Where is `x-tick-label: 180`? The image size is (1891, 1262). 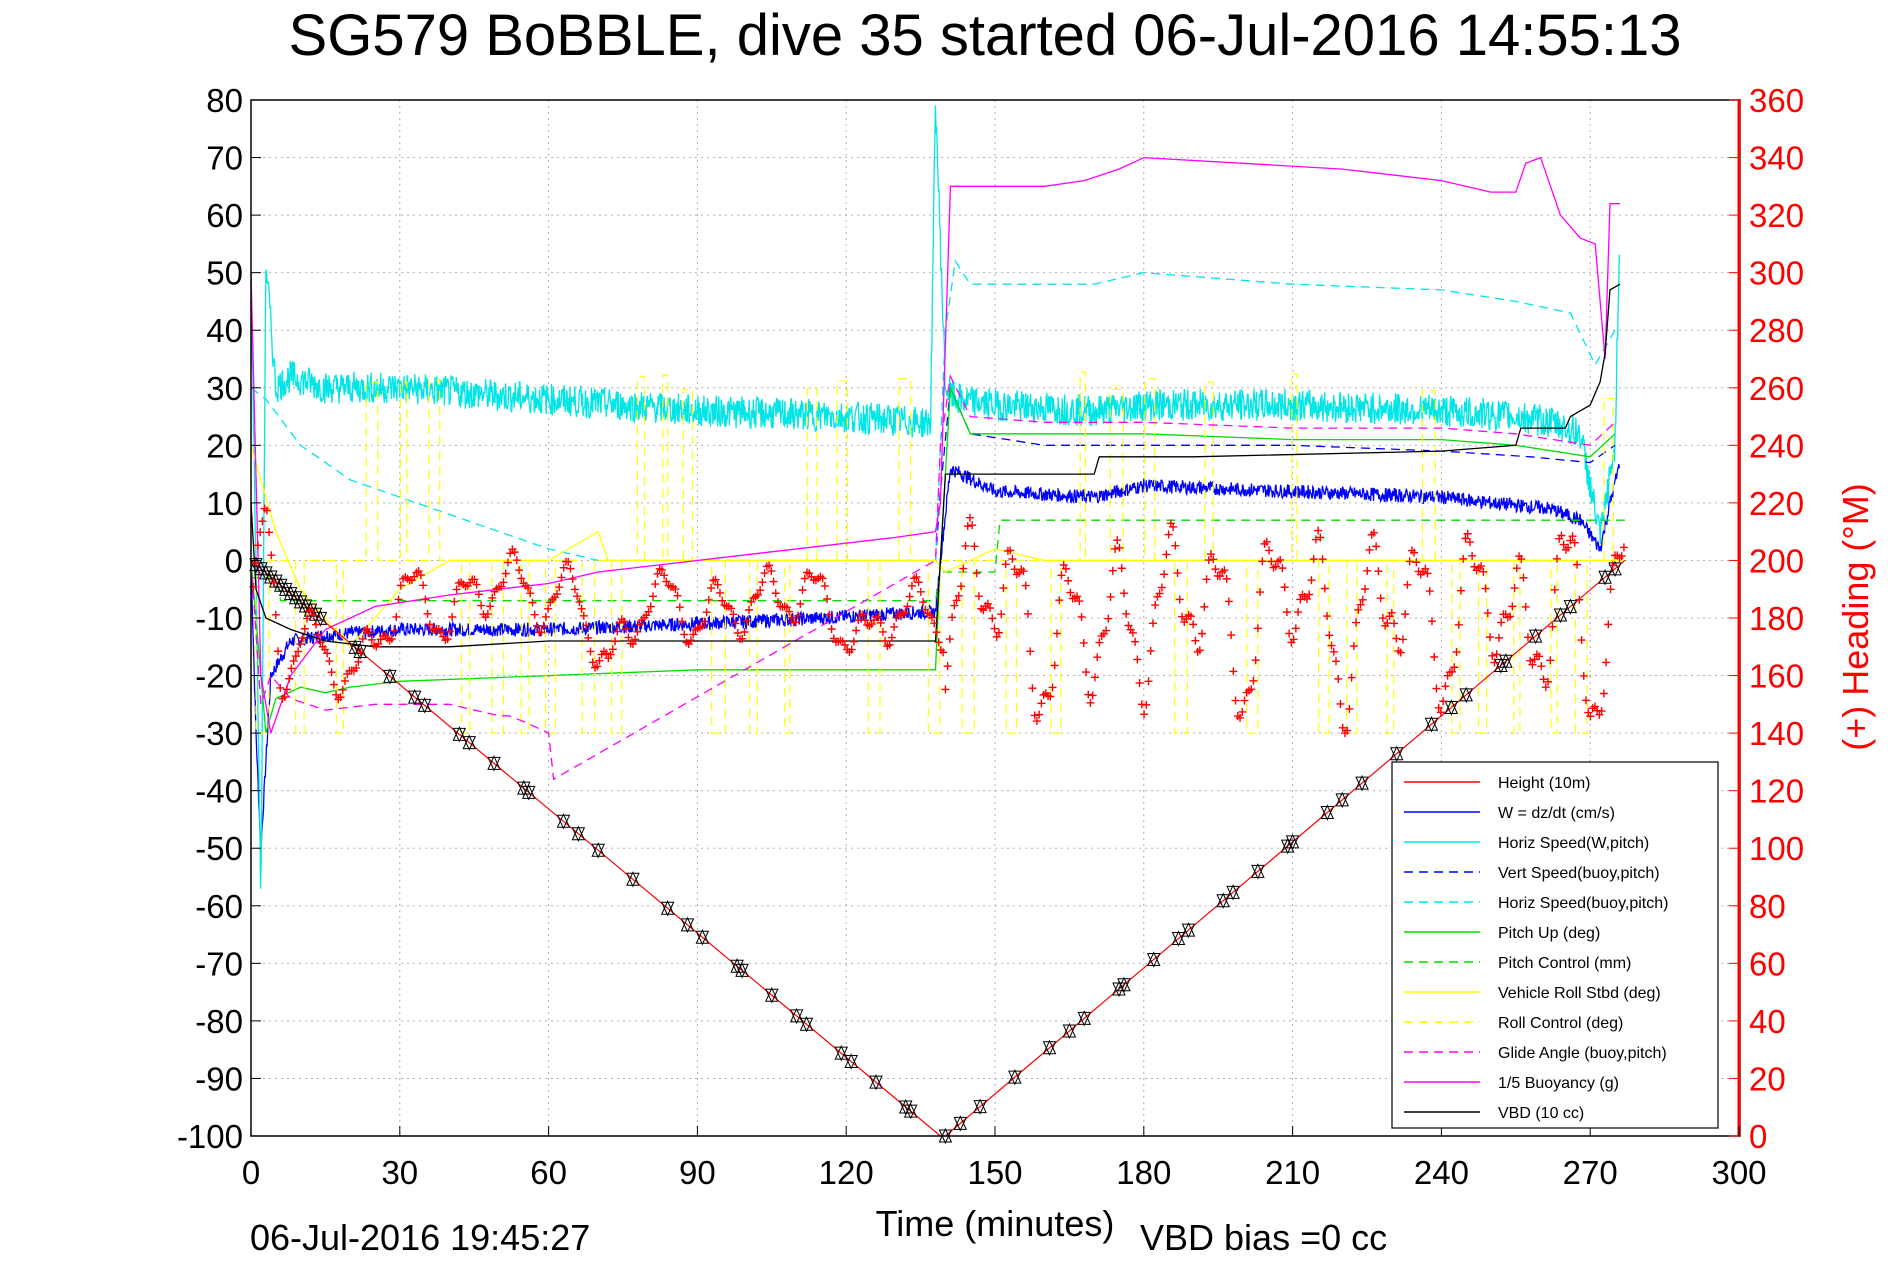 x-tick-label: 180 is located at coordinates (1143, 1172).